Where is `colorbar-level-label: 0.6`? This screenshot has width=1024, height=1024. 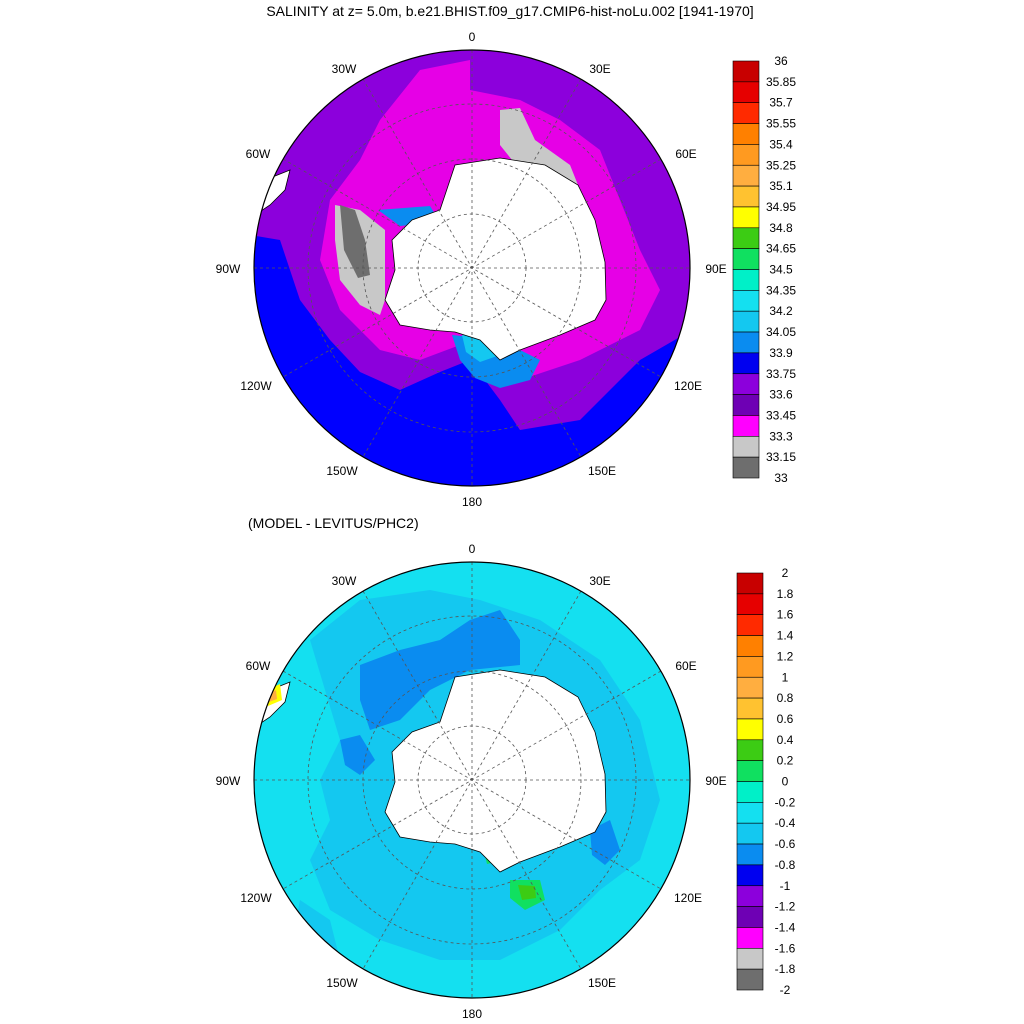 colorbar-level-label: 0.6 is located at coordinates (785, 719).